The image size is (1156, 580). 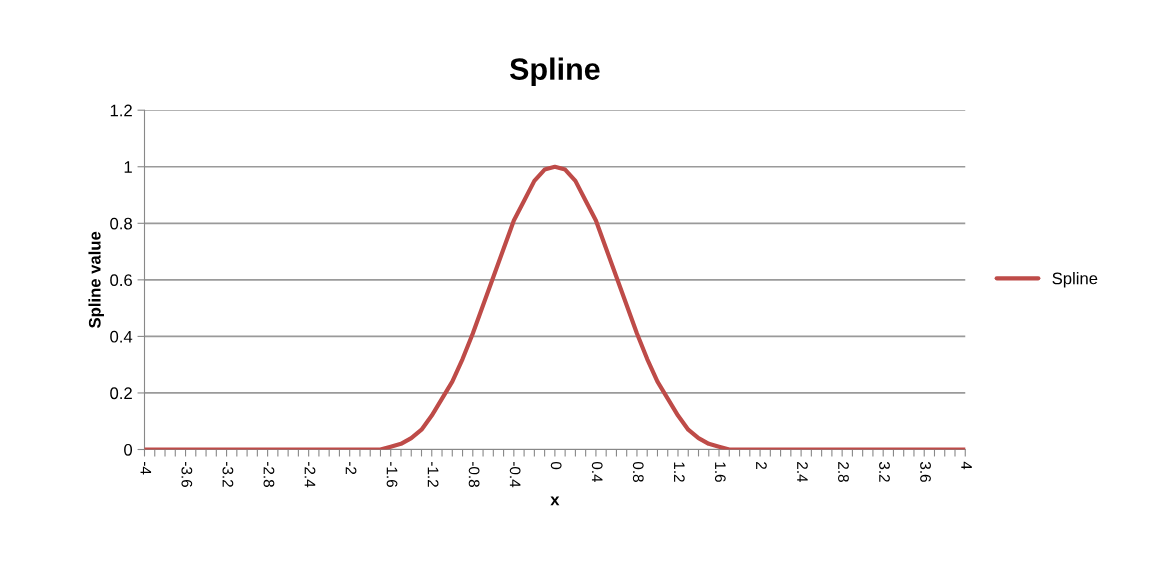 I want to click on x-tick-label: 3.2, so click(x=884, y=471).